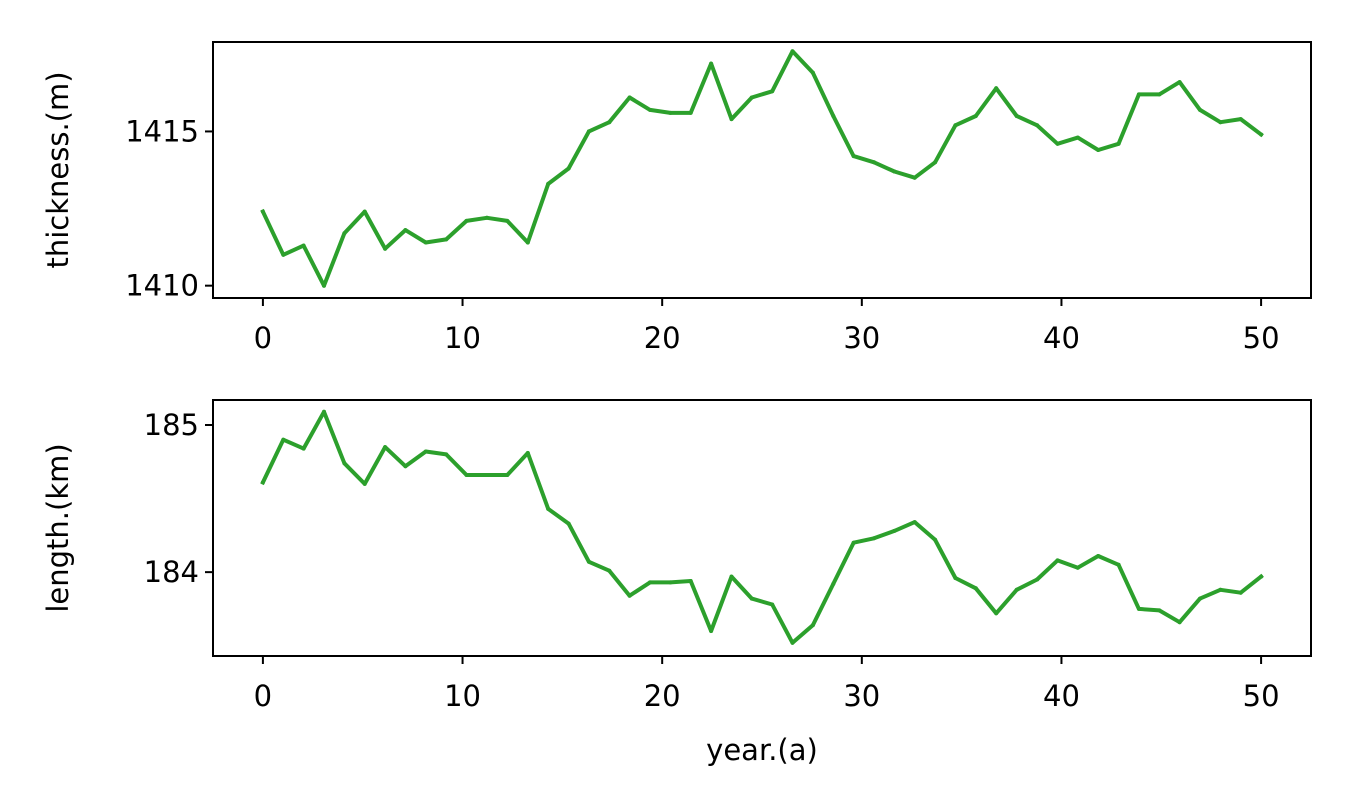 Image resolution: width=1350 pixels, height=810 pixels. What do you see at coordinates (171, 425) in the screenshot?
I see `y-tick-label: 185` at bounding box center [171, 425].